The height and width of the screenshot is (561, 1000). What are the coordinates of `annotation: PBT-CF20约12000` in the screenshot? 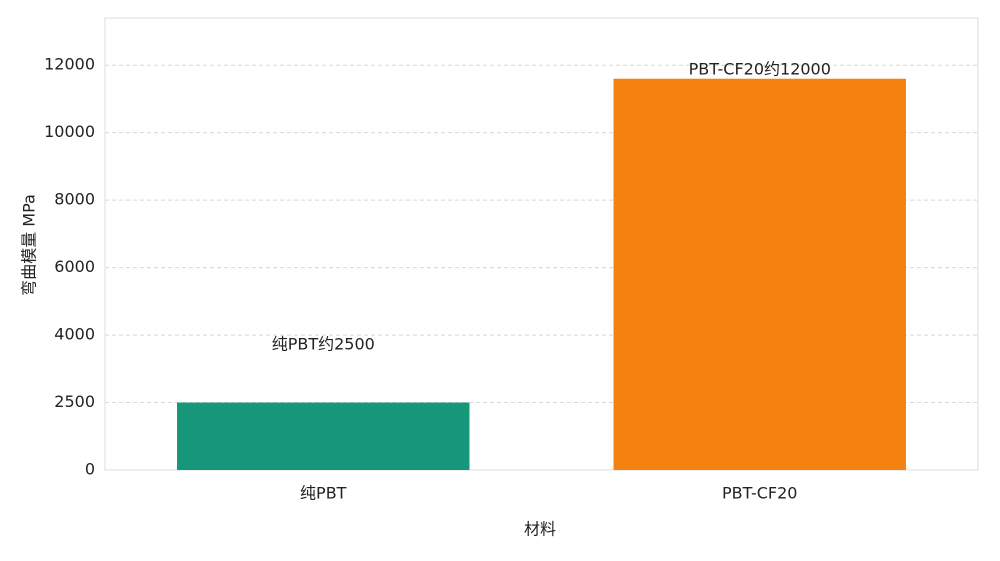 It's located at (760, 69).